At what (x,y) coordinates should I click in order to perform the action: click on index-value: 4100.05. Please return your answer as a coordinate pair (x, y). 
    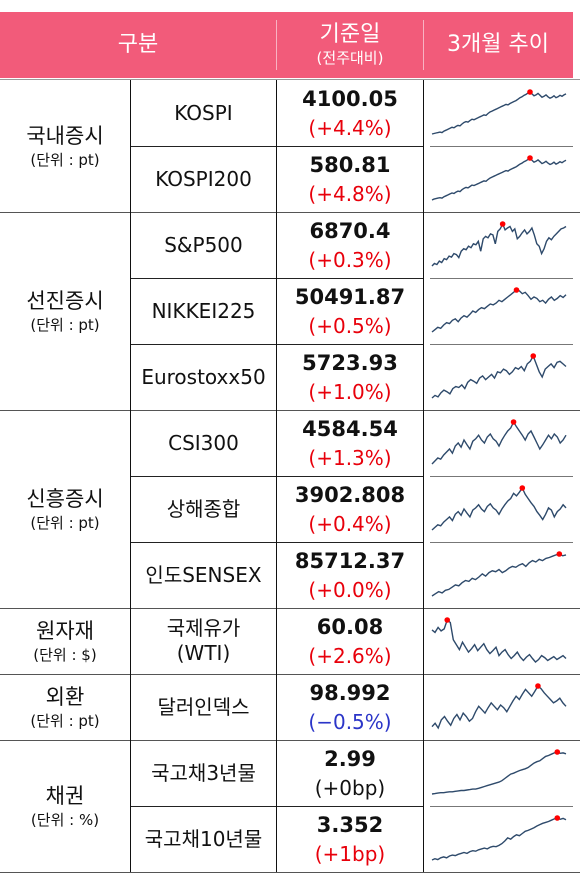
    Looking at the image, I should click on (350, 99).